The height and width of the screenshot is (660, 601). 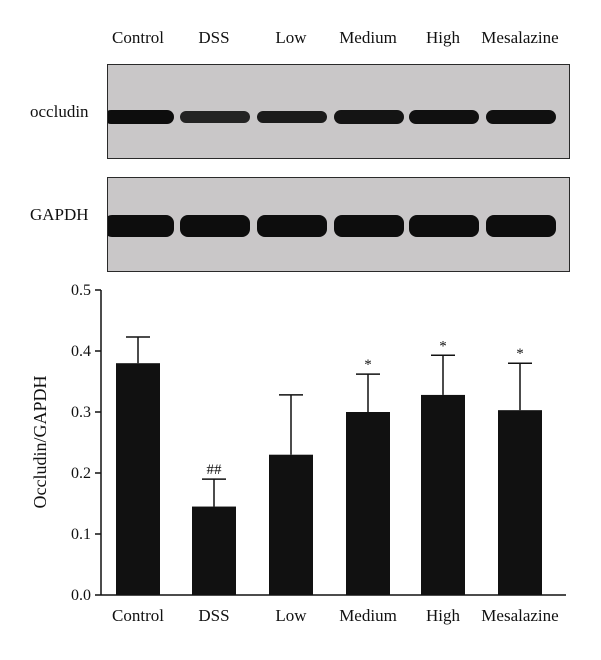 I want to click on blot-label-occludin: occludin, so click(x=59, y=111).